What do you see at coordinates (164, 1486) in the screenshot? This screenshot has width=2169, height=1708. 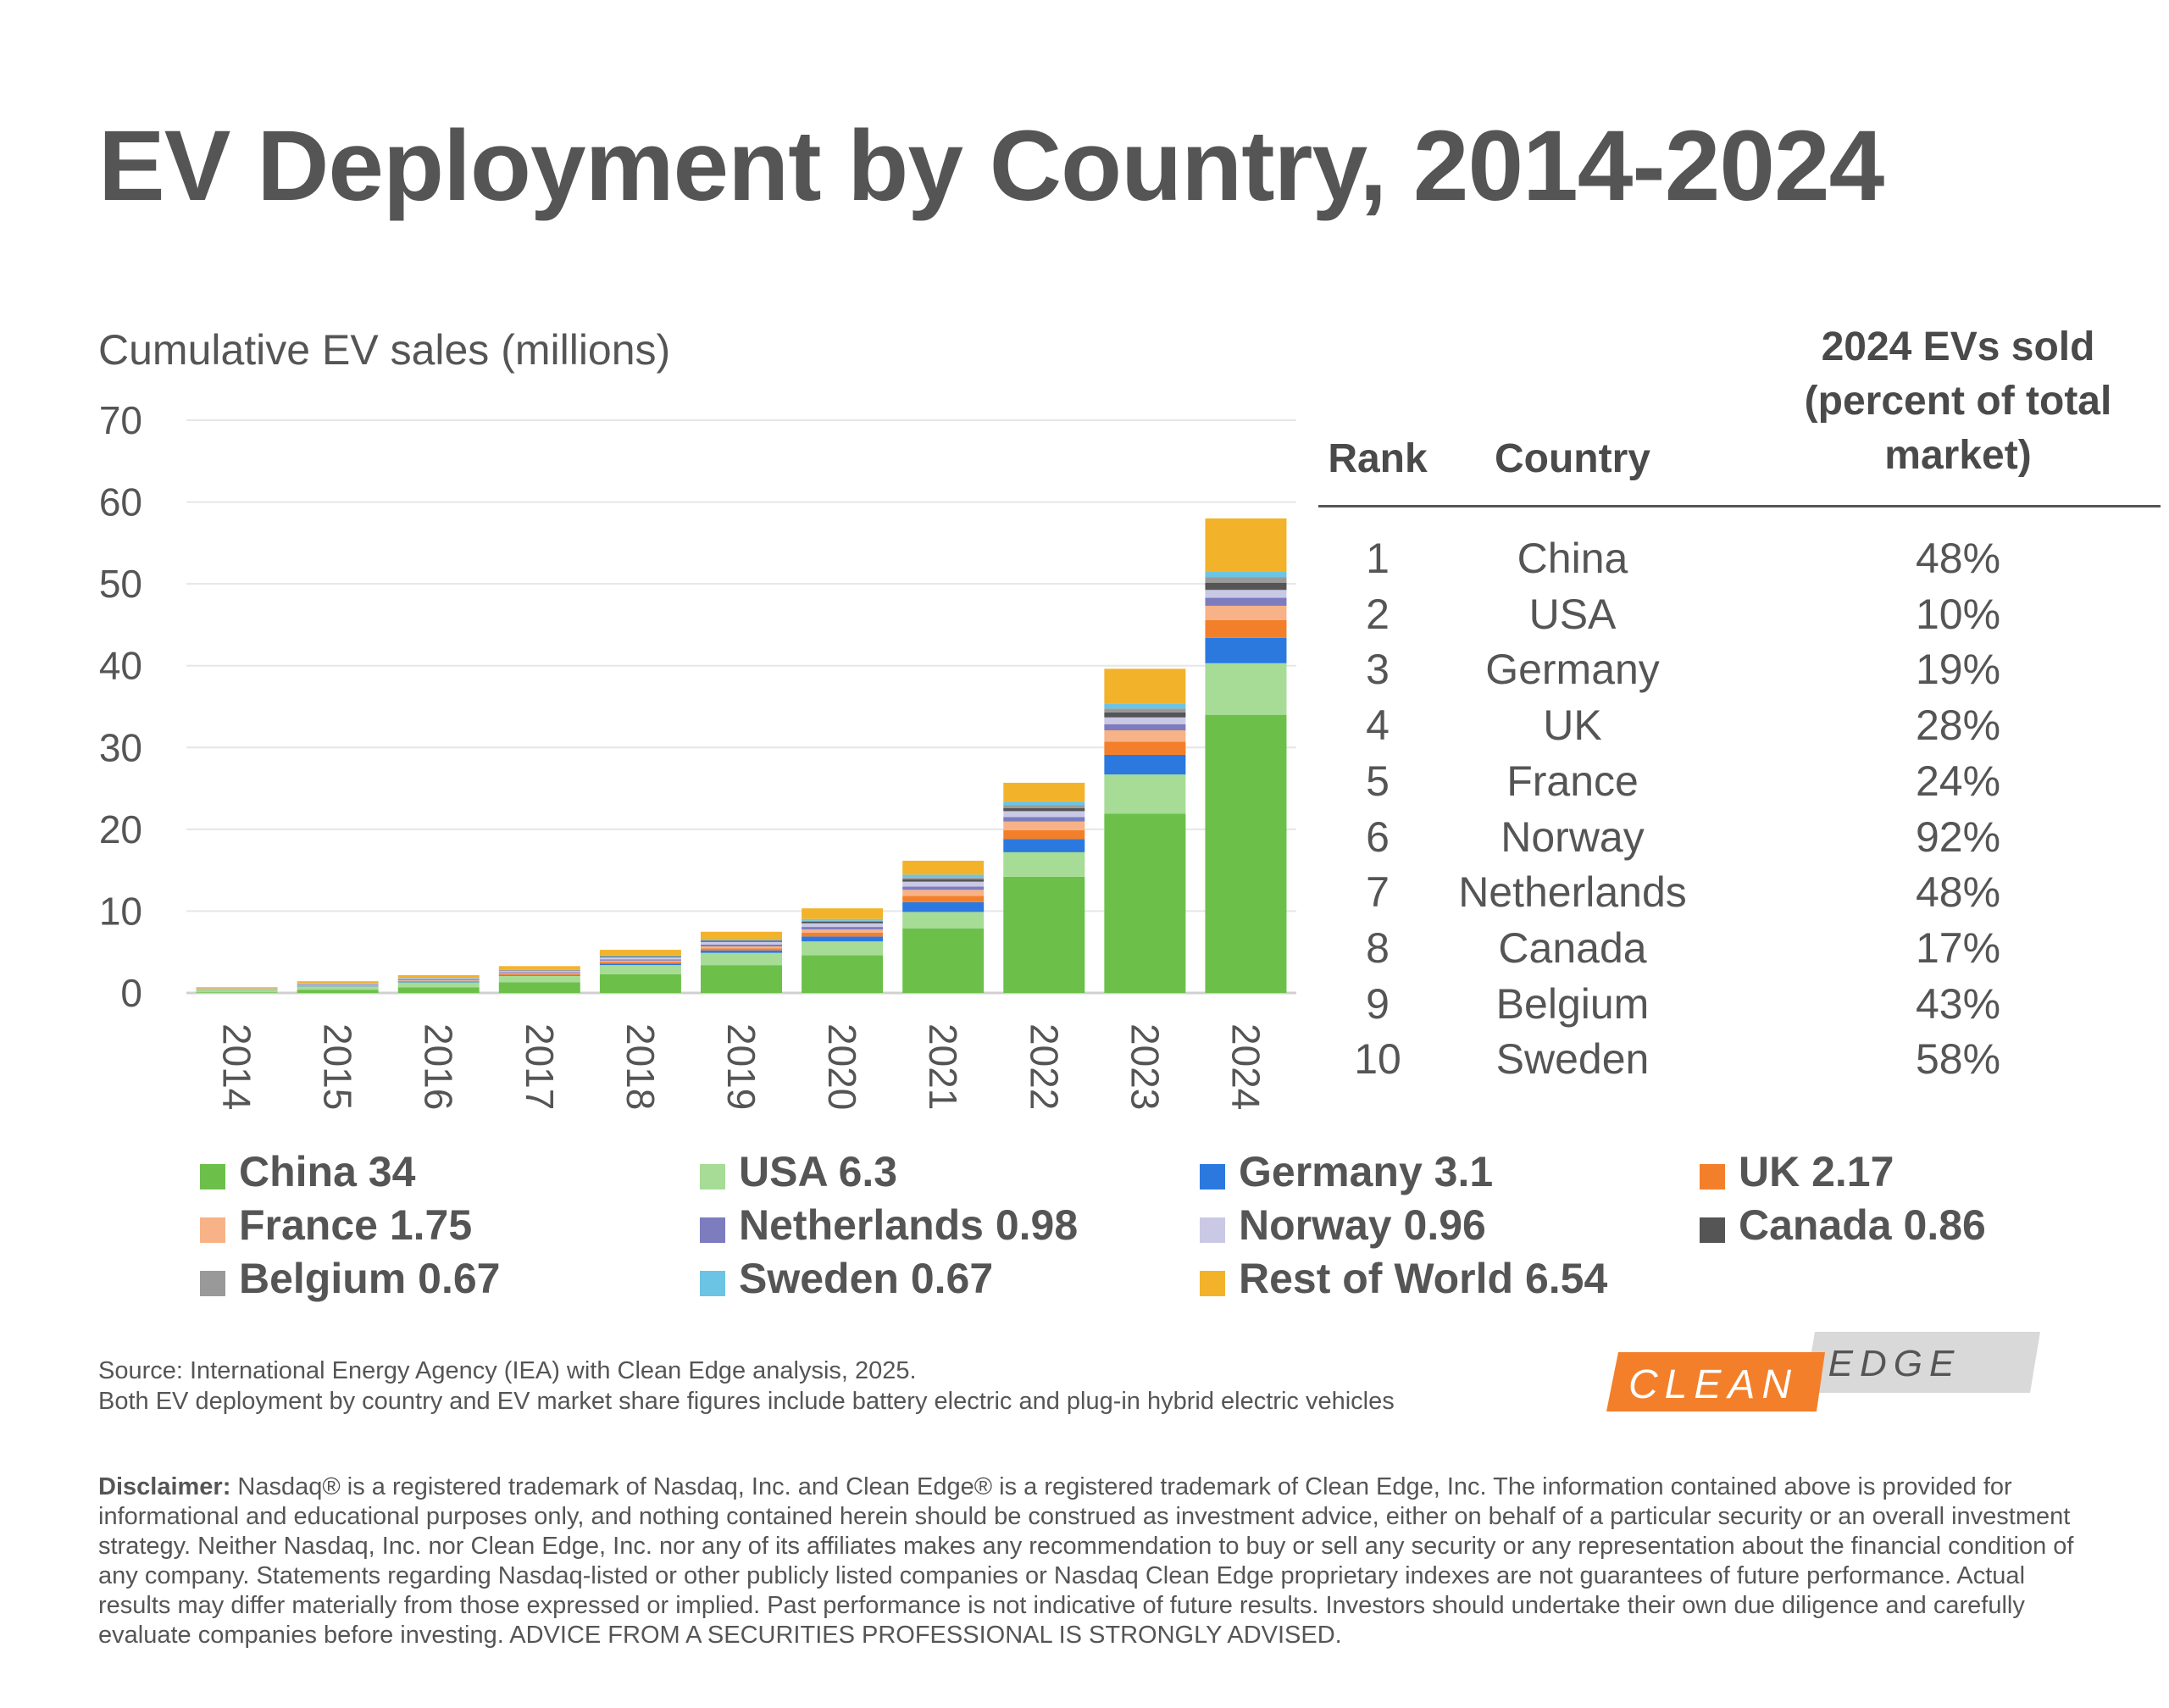 I see `disclaimer-label: Disclaimer:` at bounding box center [164, 1486].